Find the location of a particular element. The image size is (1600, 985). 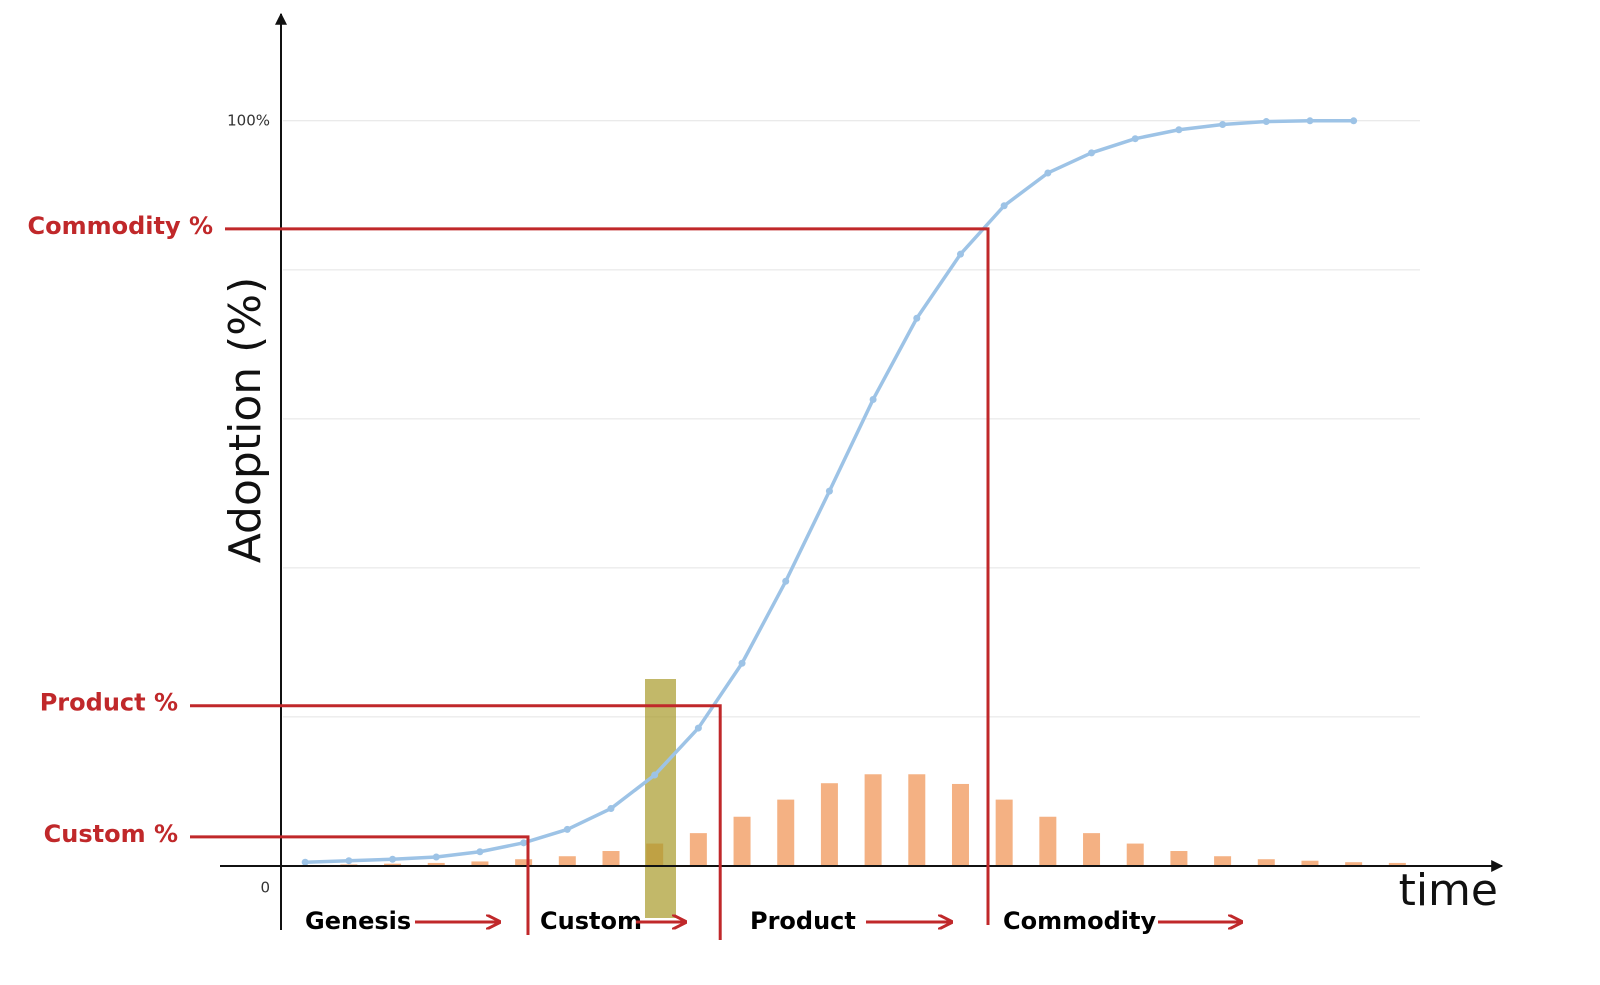

threshold-label: Product % is located at coordinates (109, 703).